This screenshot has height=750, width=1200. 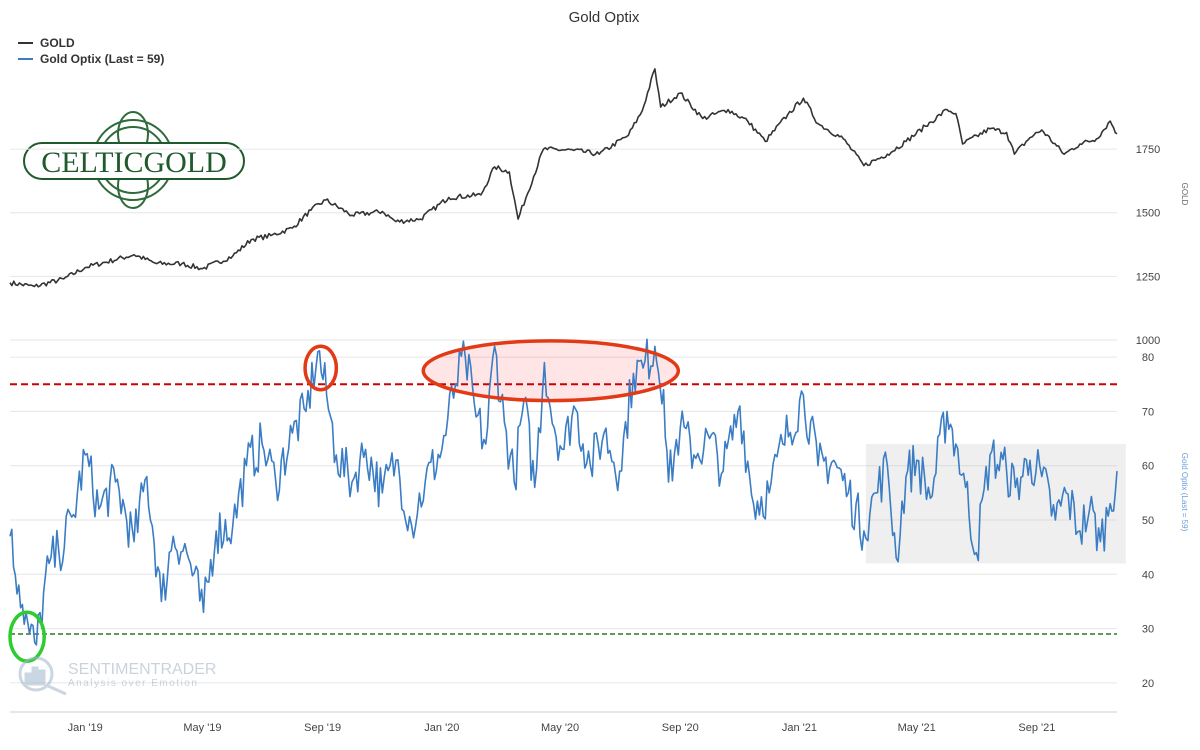 I want to click on y-tick-label: 60, so click(x=1148, y=467).